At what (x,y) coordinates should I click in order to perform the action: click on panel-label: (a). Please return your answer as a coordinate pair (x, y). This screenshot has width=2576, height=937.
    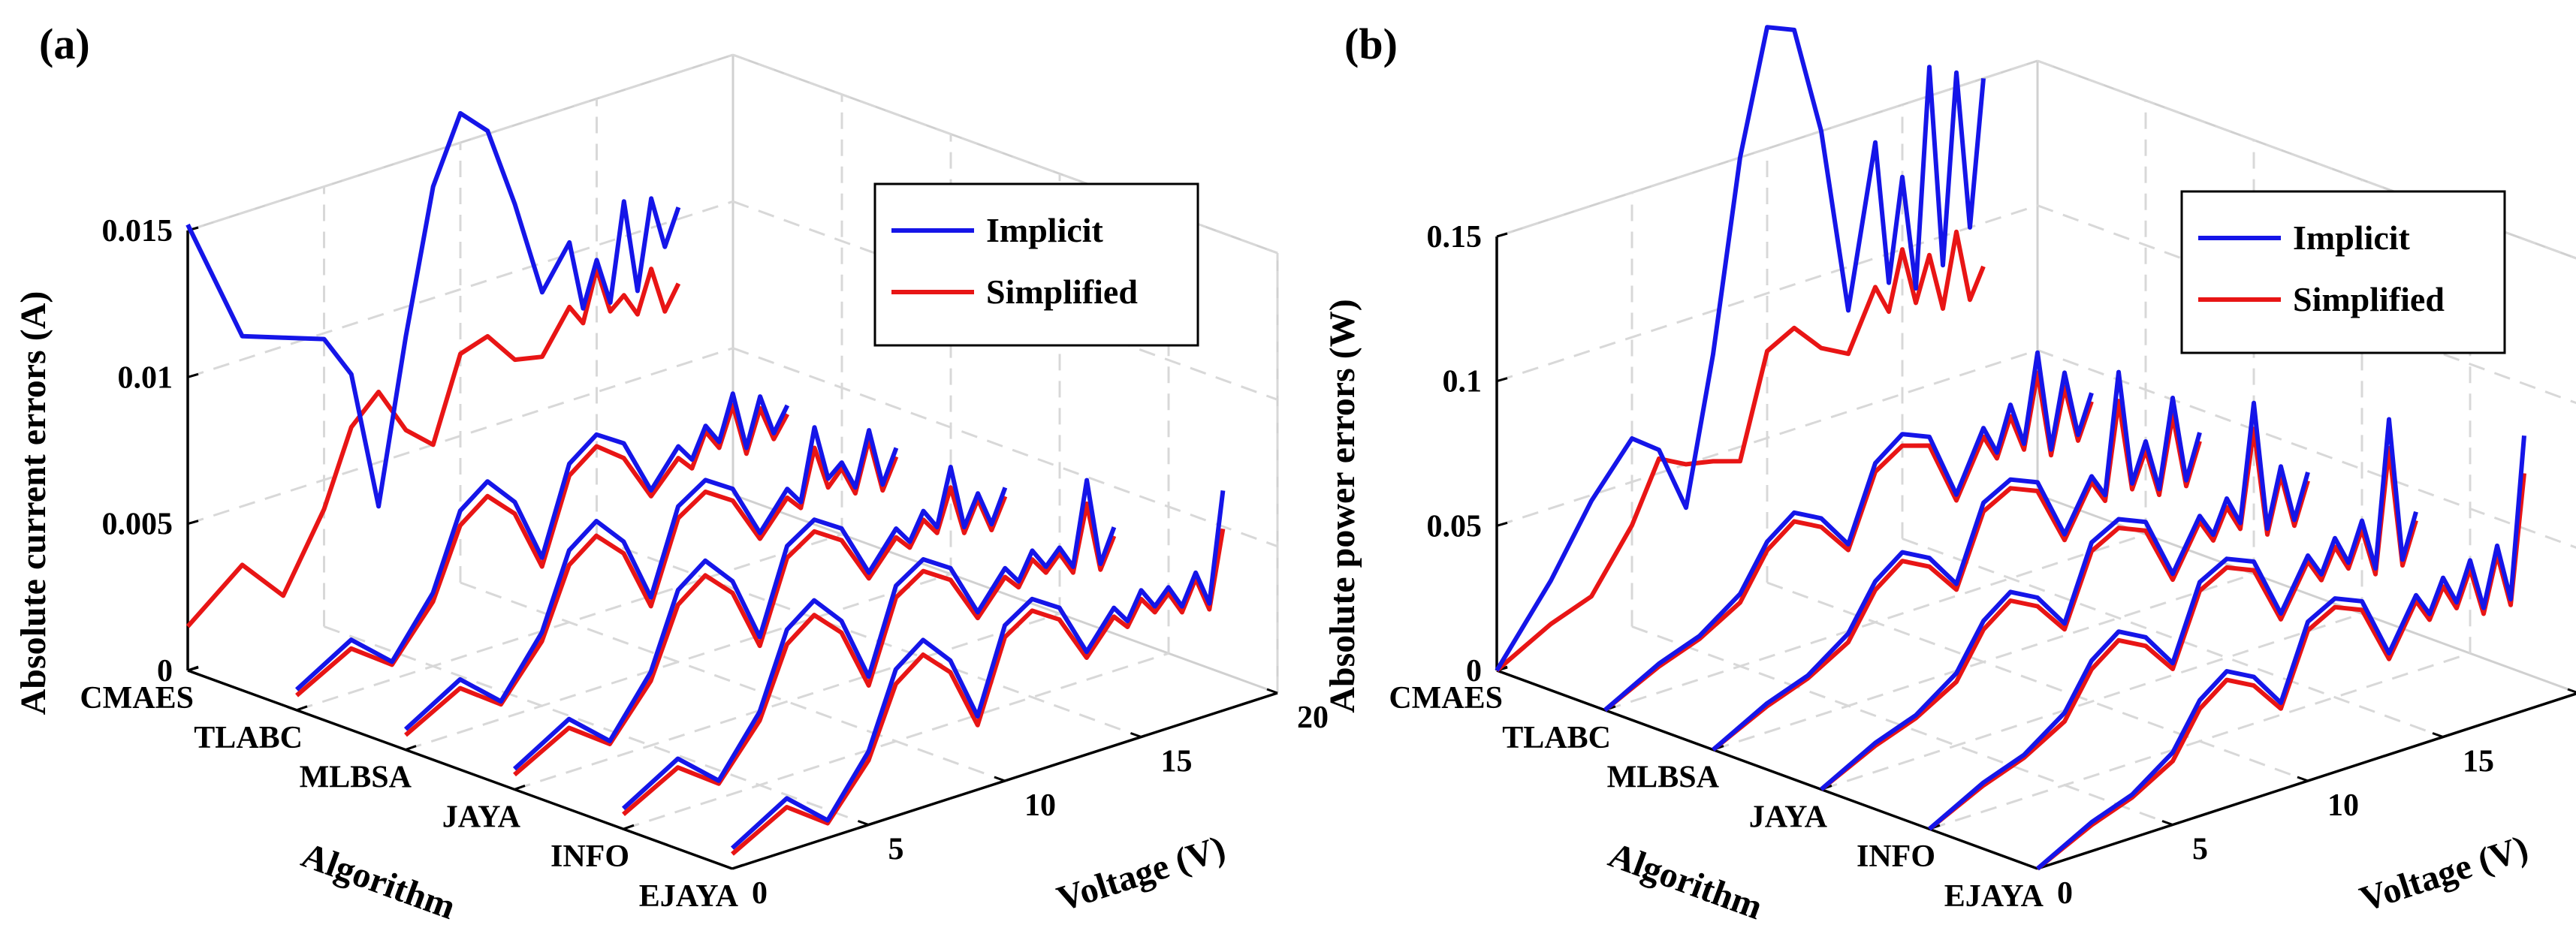
    Looking at the image, I should click on (64, 44).